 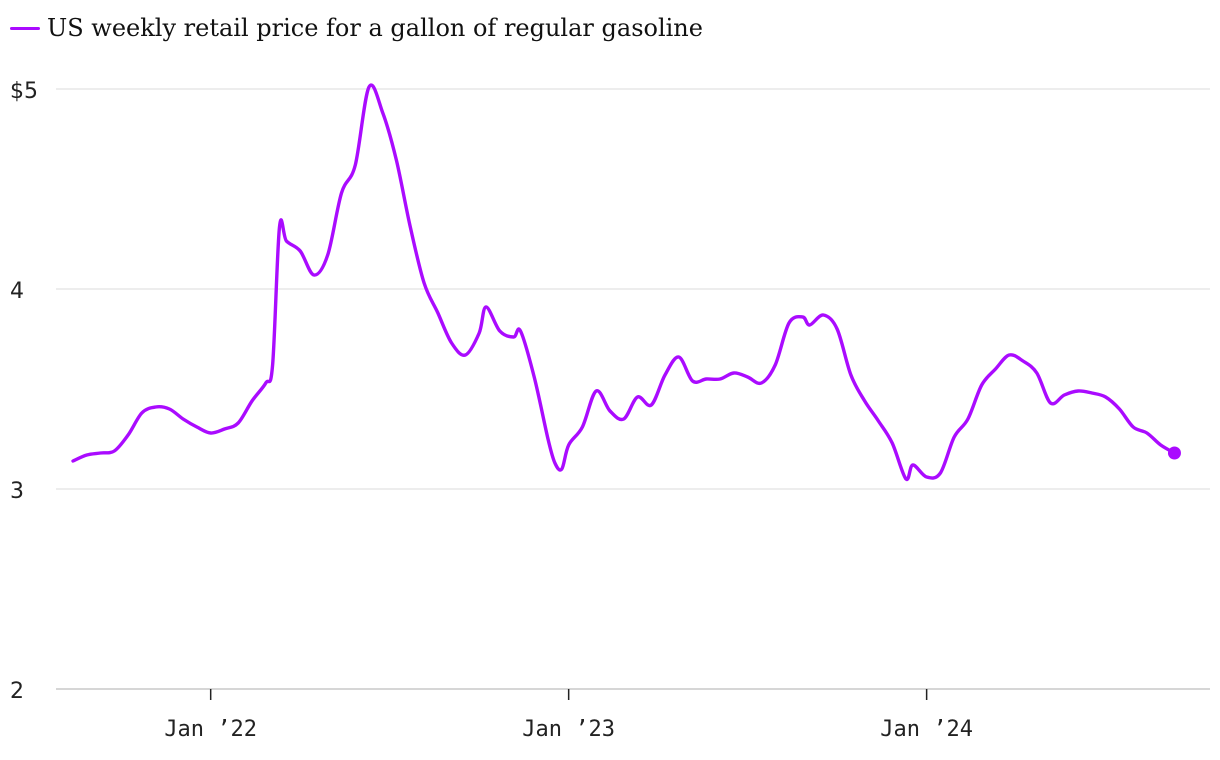 What do you see at coordinates (25, 28) in the screenshot?
I see `legend-swatch` at bounding box center [25, 28].